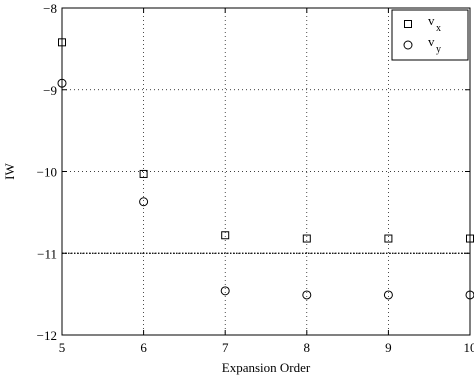 This screenshot has height=377, width=474. What do you see at coordinates (47, 335) in the screenshot?
I see `y-tick-label: −12` at bounding box center [47, 335].